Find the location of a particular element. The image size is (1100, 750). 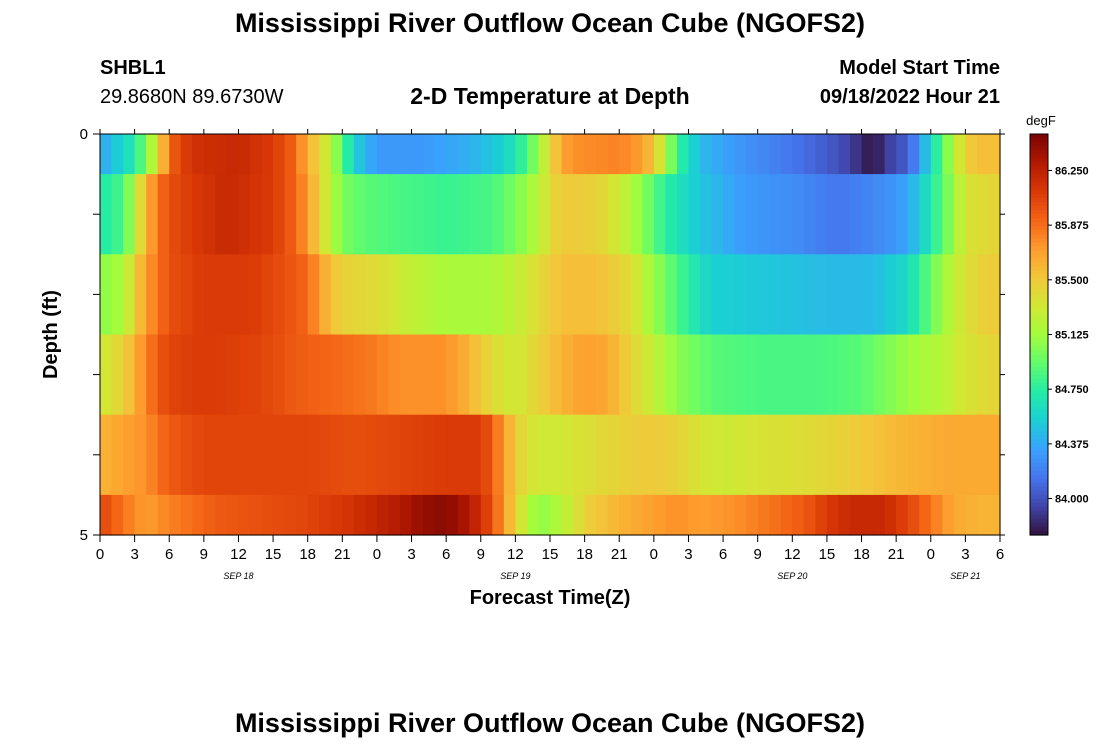

x-axis-label: Forecast Time(Z) is located at coordinates (550, 598).